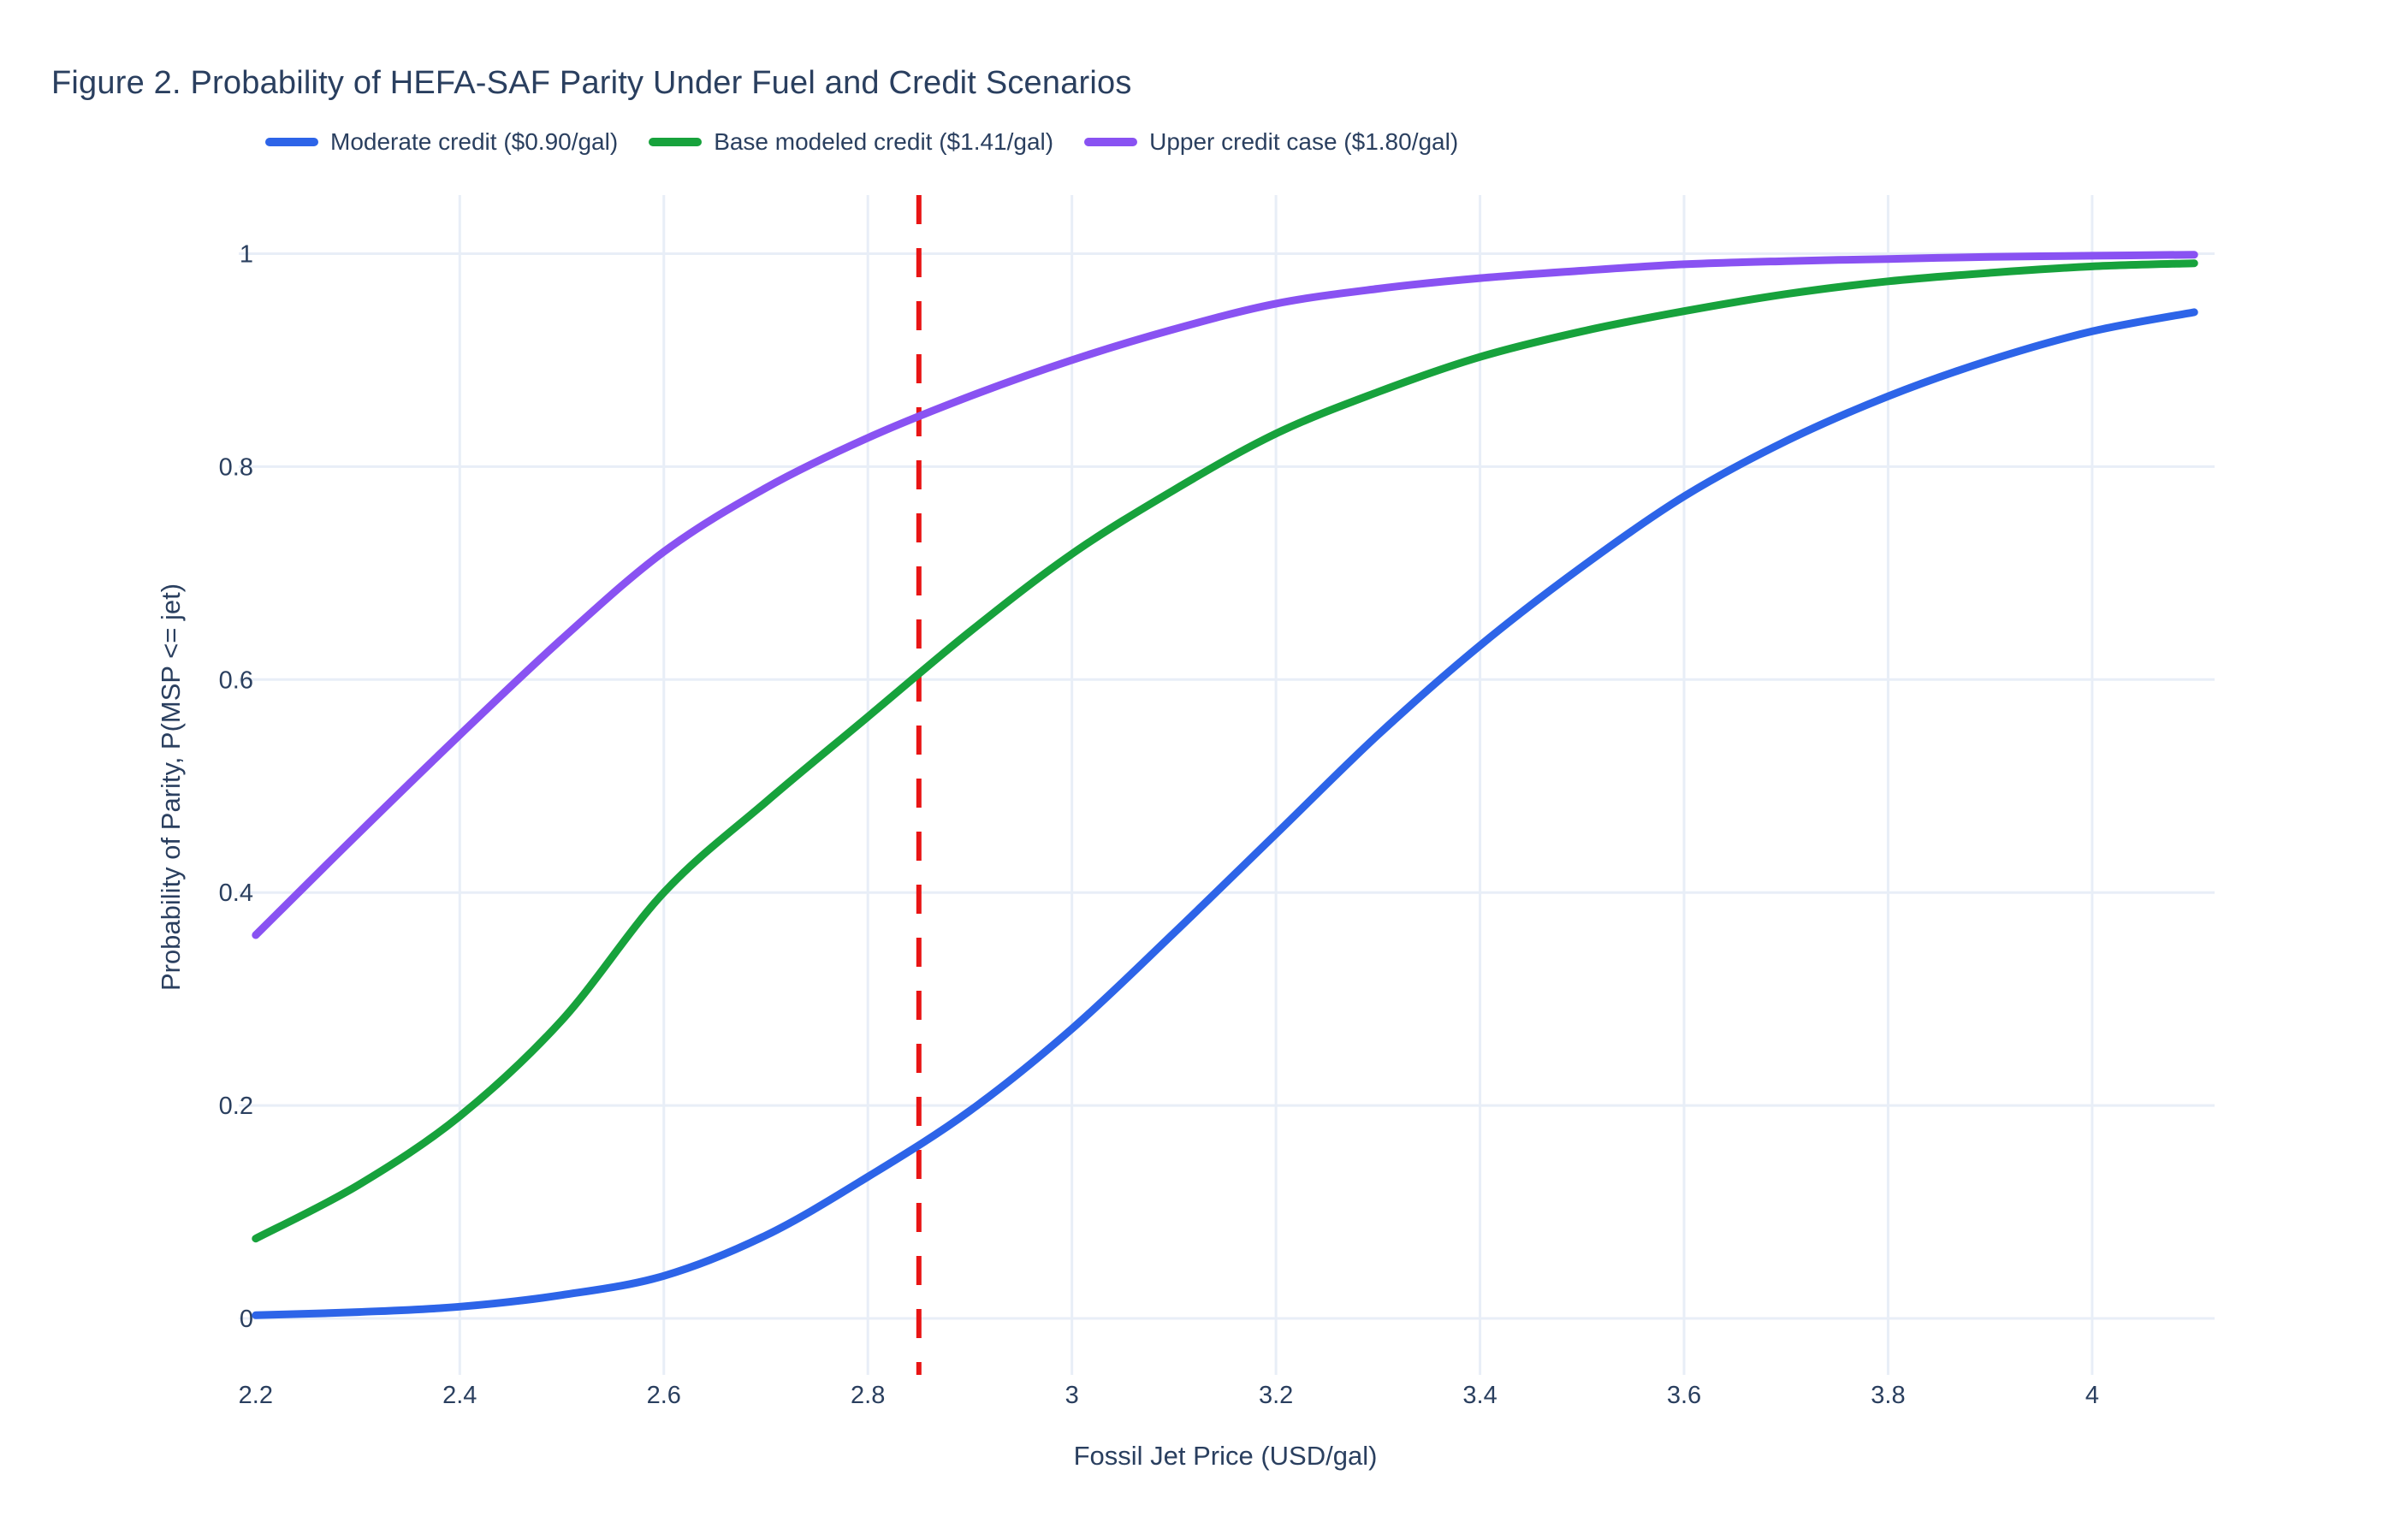  Describe the element at coordinates (1072, 1395) in the screenshot. I see `x-tick-label: 3` at that location.